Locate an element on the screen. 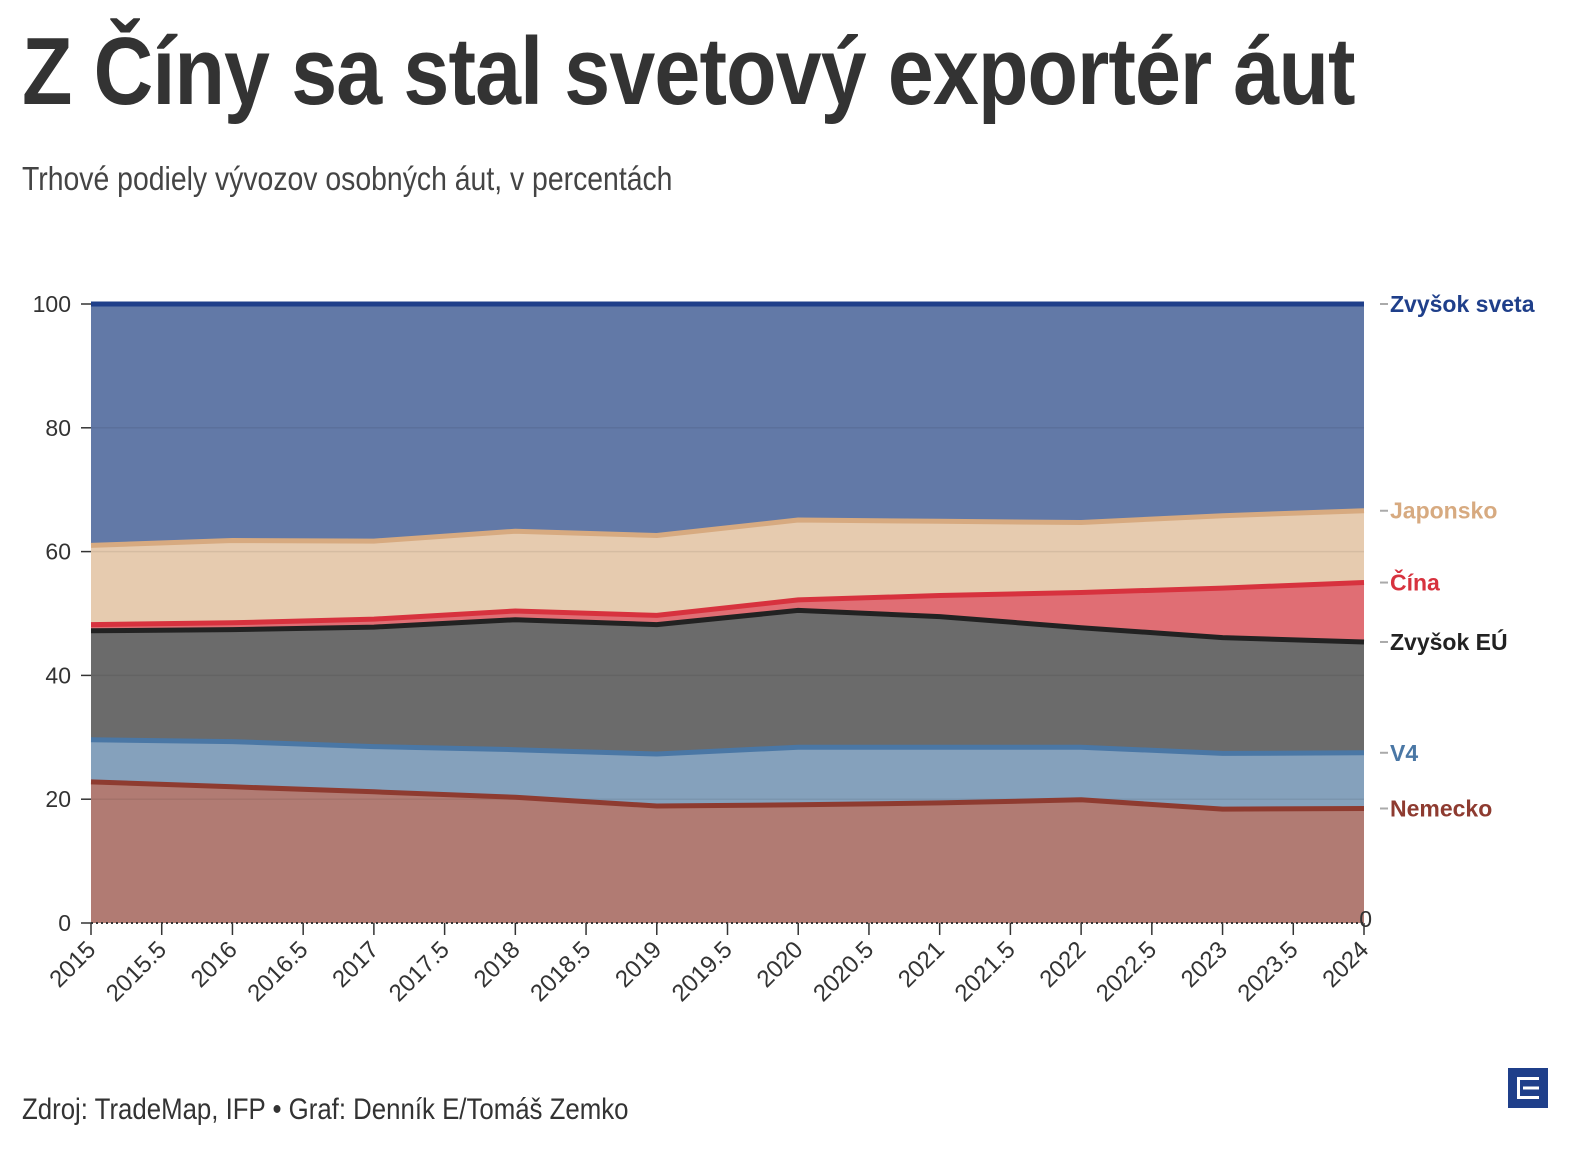 The image size is (1588, 1150). y-tick-label: 0 is located at coordinates (64, 923).